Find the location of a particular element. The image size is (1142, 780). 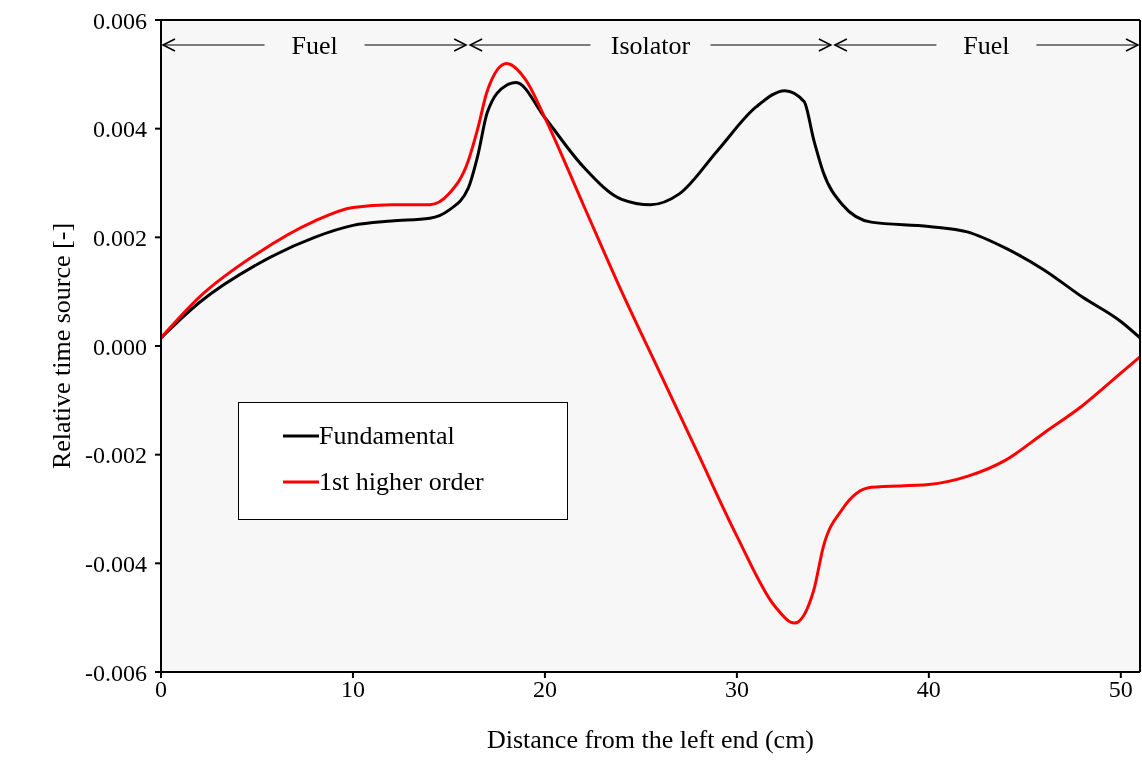

x-axis-title: Distance from the left end (cm) is located at coordinates (650, 739).